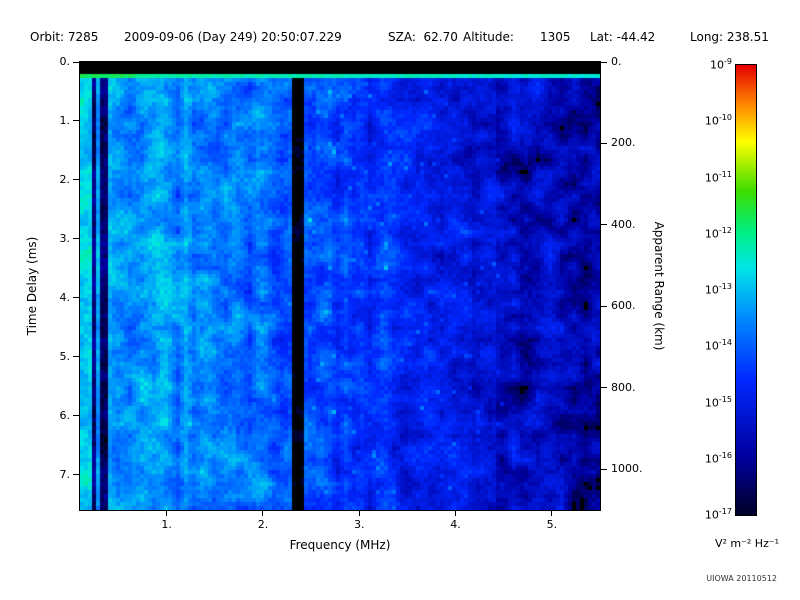 The image size is (800, 600). I want to click on time-delay-tick-label: 1., so click(65, 120).